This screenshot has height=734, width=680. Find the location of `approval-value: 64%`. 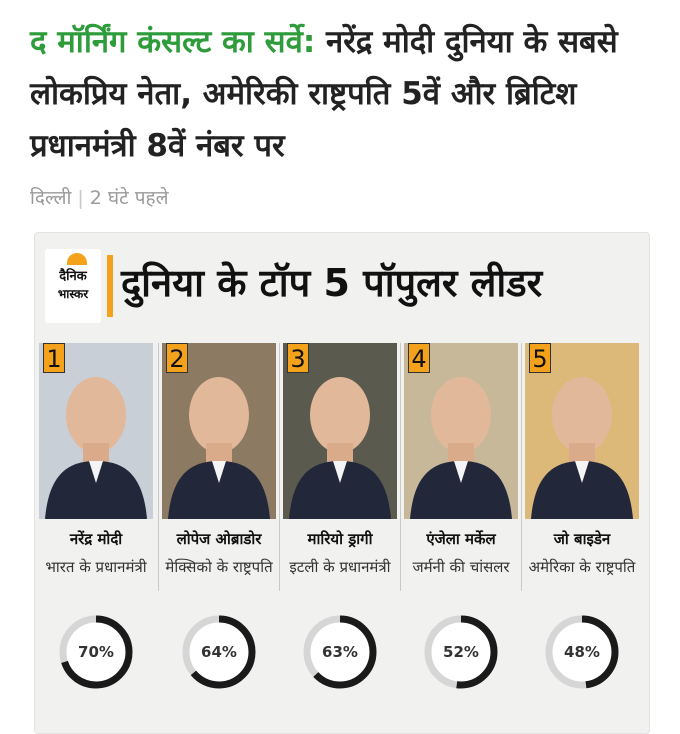

approval-value: 64% is located at coordinates (219, 652).